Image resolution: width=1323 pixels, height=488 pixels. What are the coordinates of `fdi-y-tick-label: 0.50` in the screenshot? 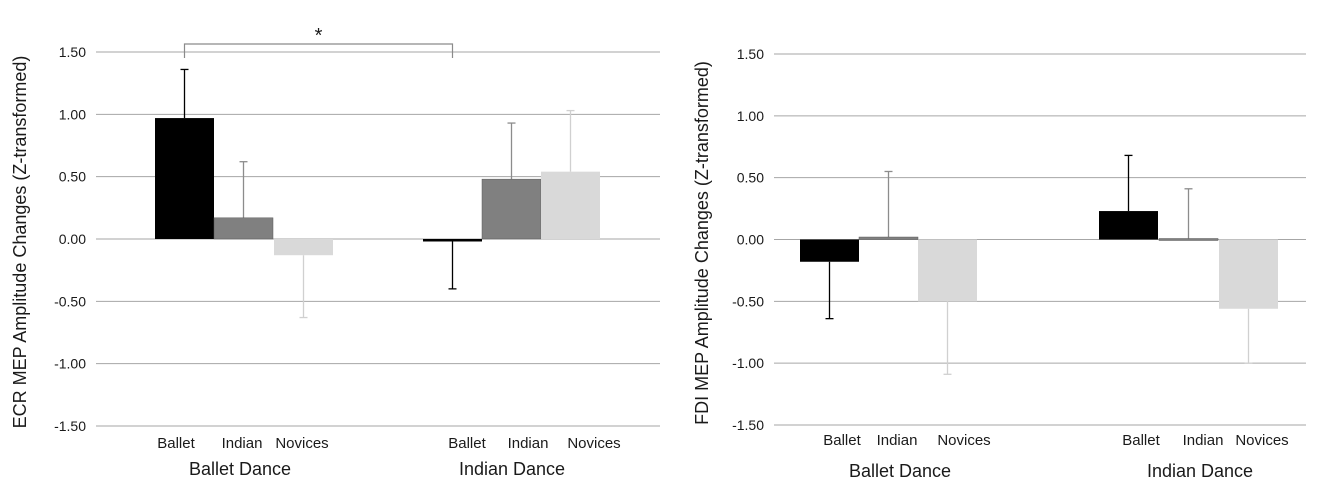 It's located at (750, 178).